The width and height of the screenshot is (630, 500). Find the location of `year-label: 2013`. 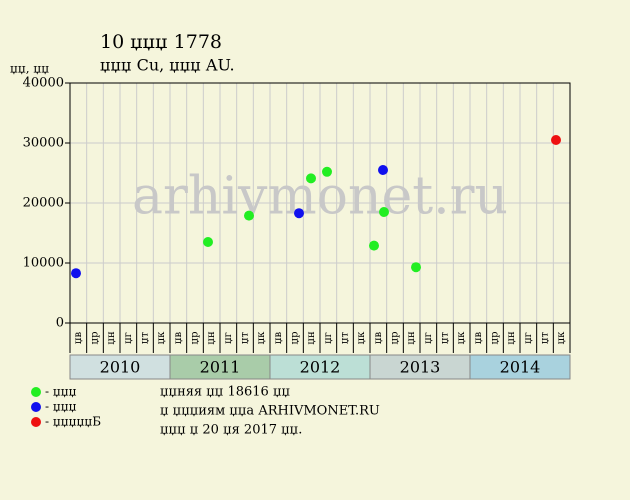

year-label: 2013 is located at coordinates (420, 367).